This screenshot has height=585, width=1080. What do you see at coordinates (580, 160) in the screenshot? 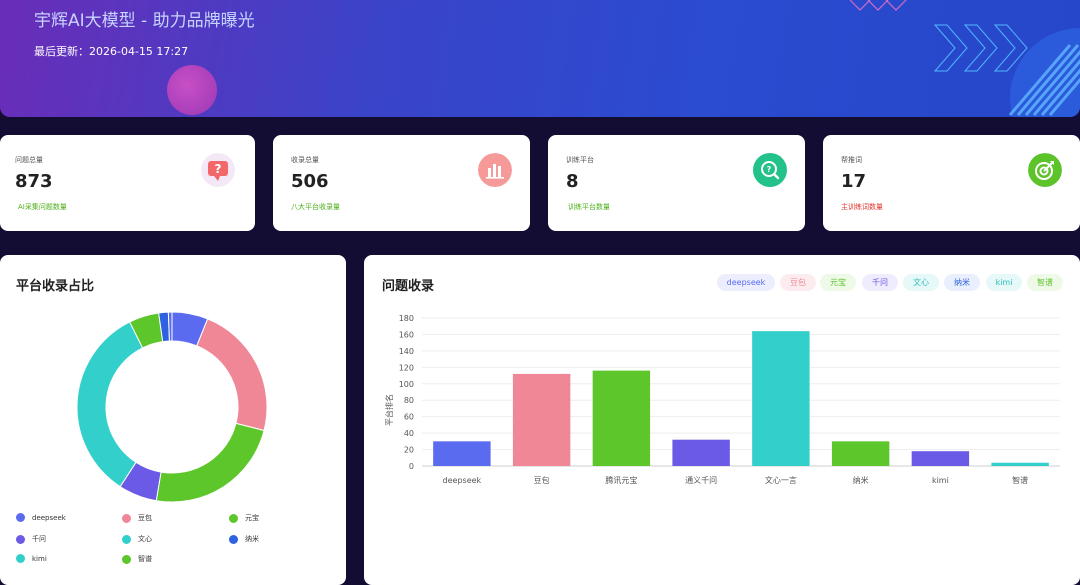
I see `stat-label: 训练平台` at bounding box center [580, 160].